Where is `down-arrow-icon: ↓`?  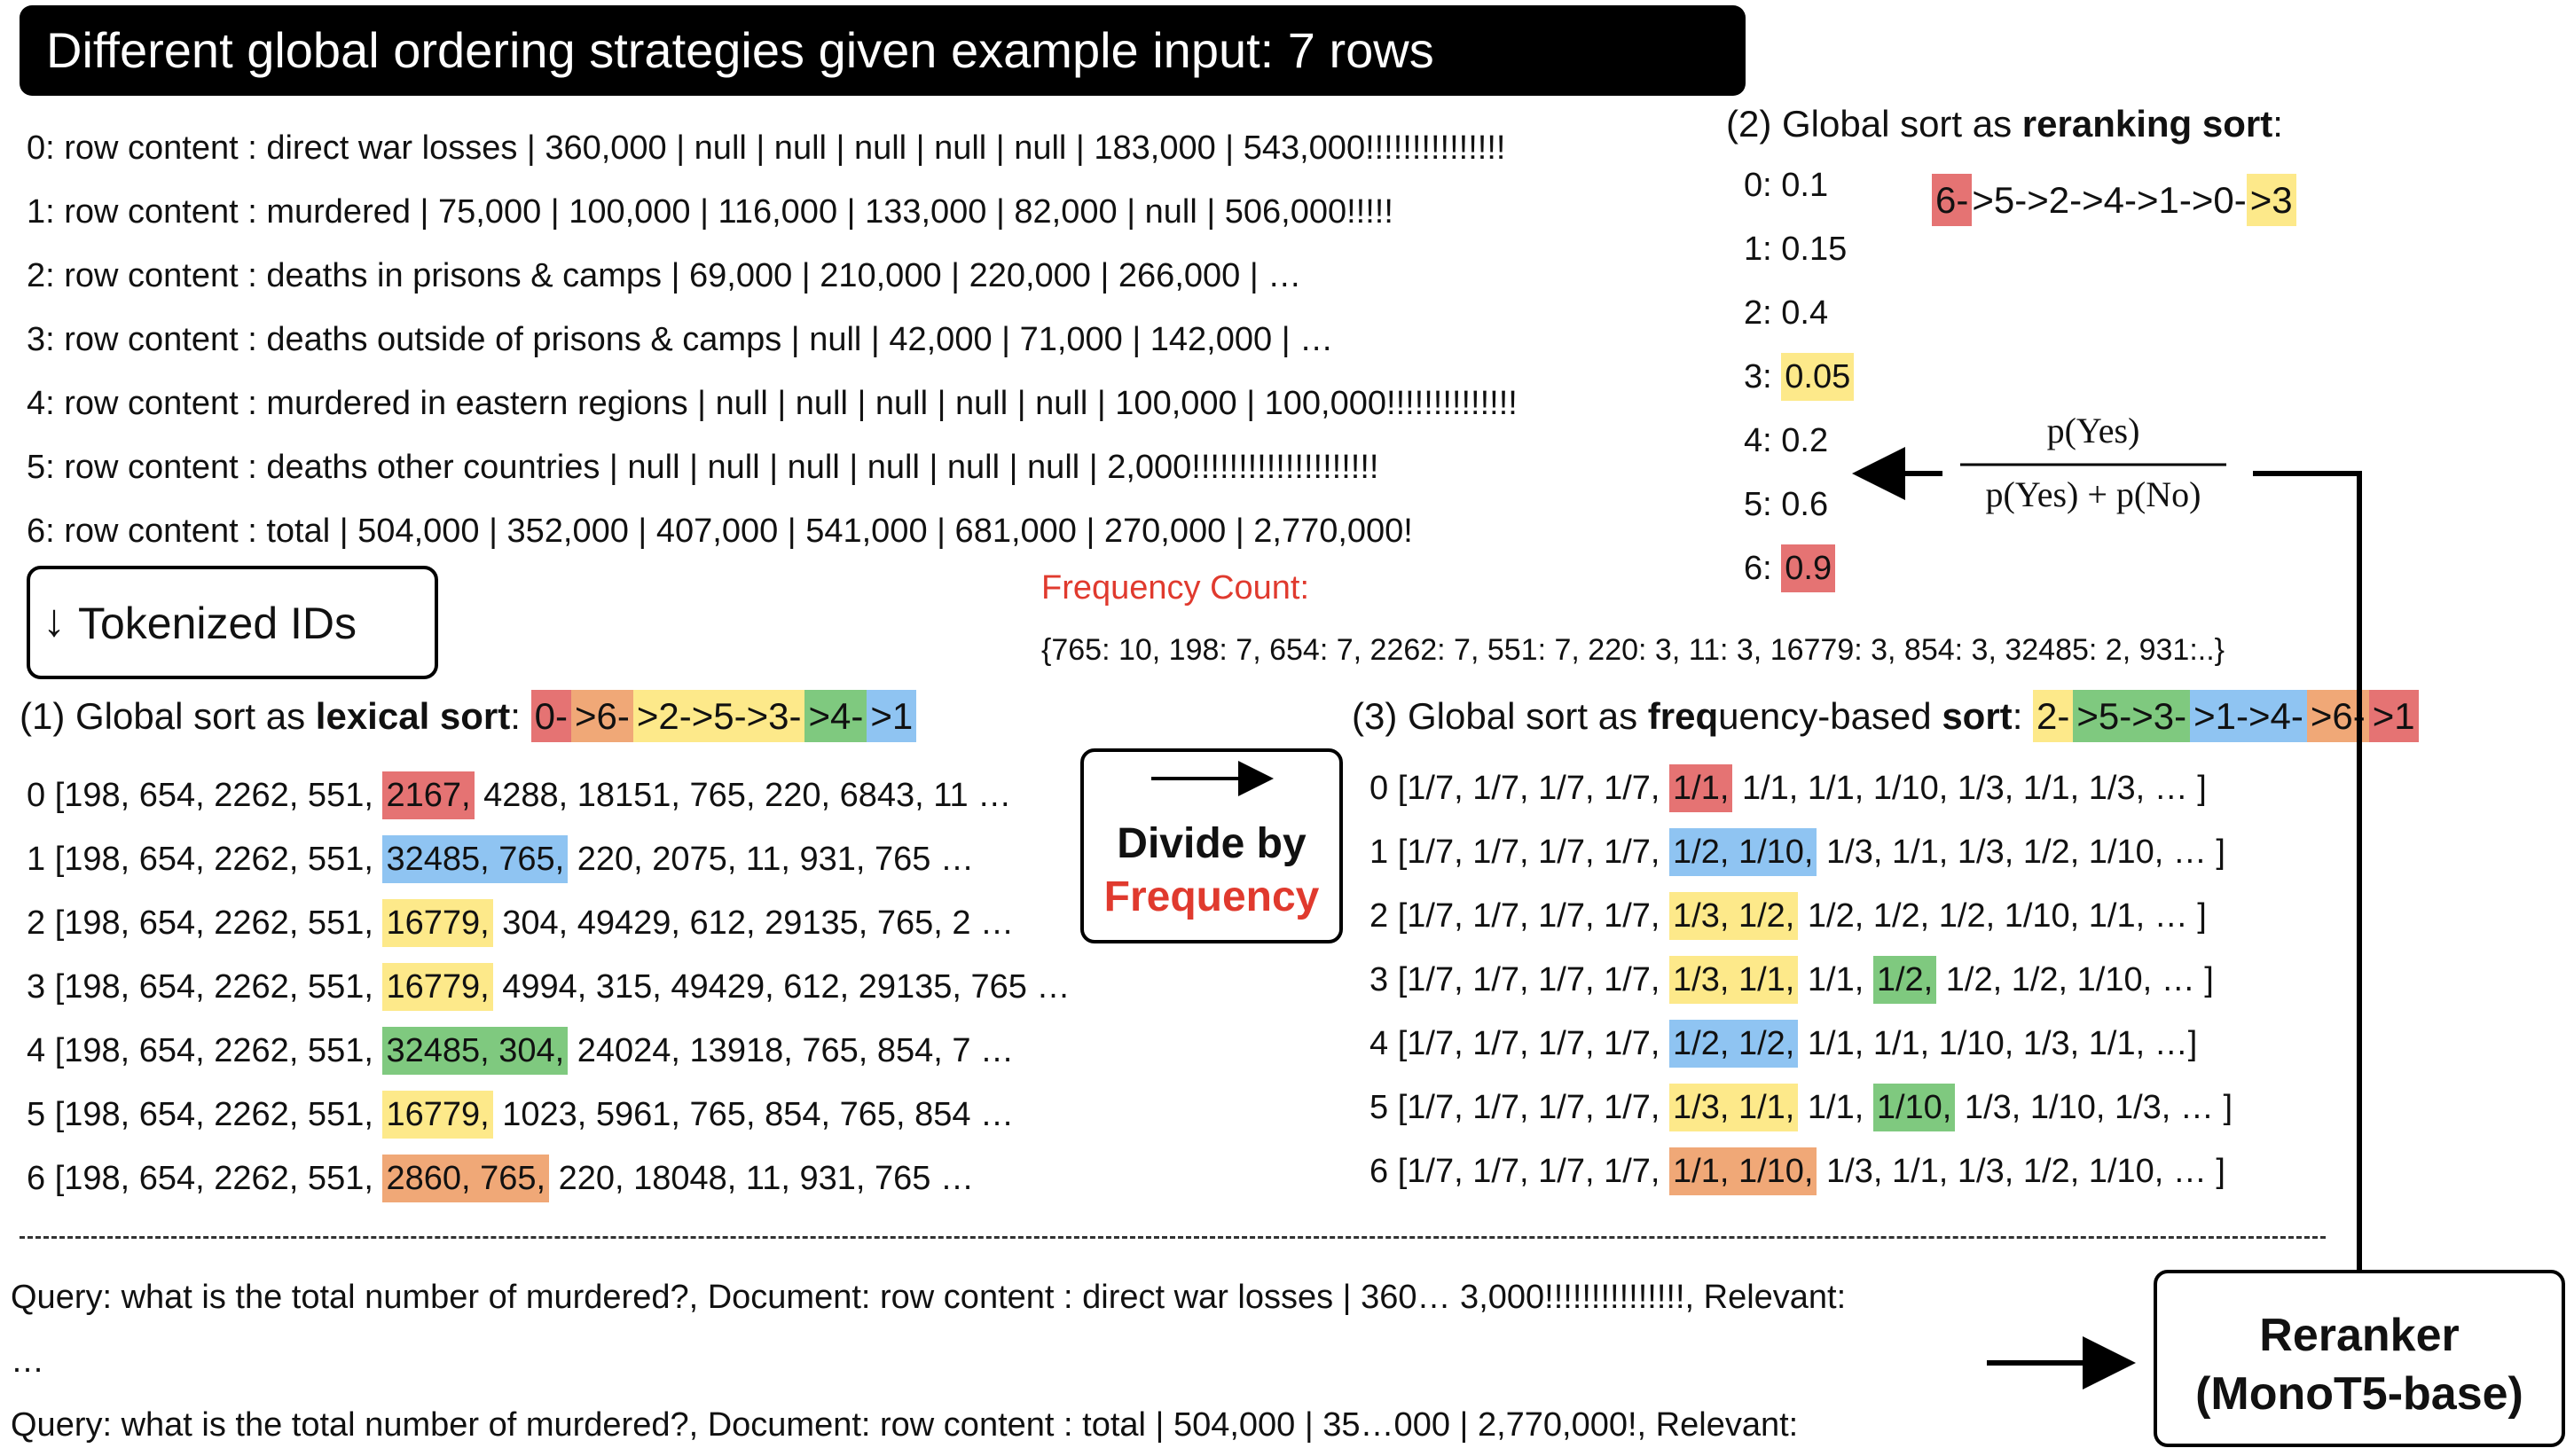
down-arrow-icon: ↓ is located at coordinates (54, 620).